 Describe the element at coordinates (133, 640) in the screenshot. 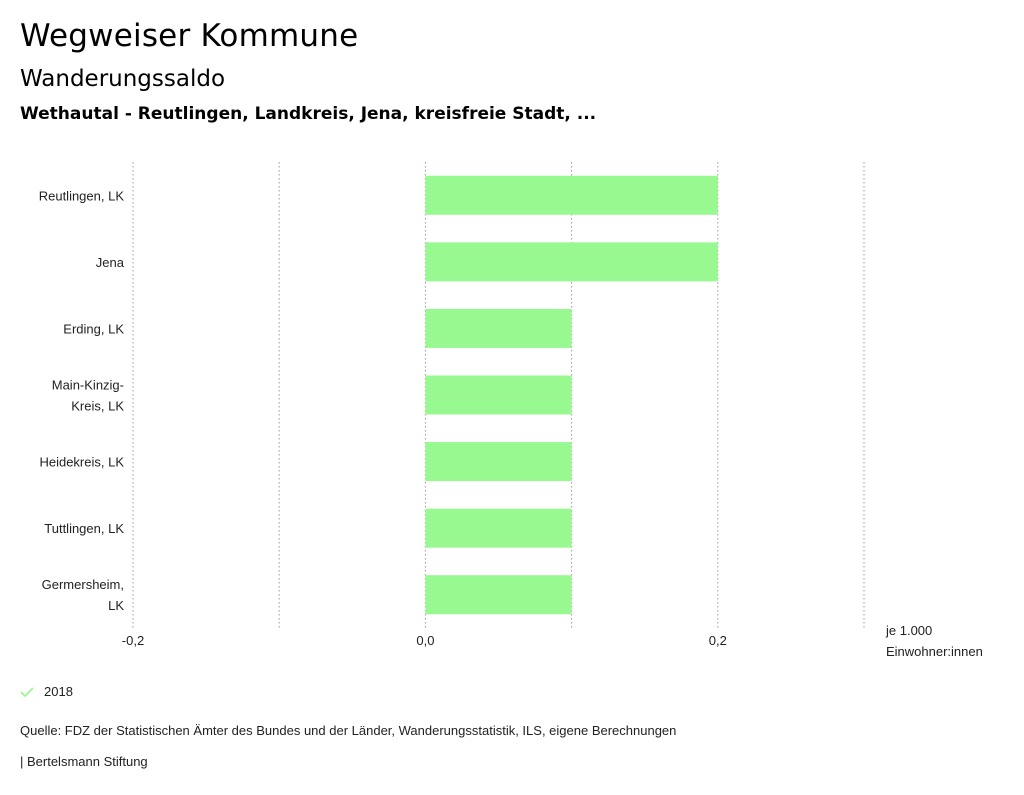

I see `x-tick-label: -0,2` at that location.